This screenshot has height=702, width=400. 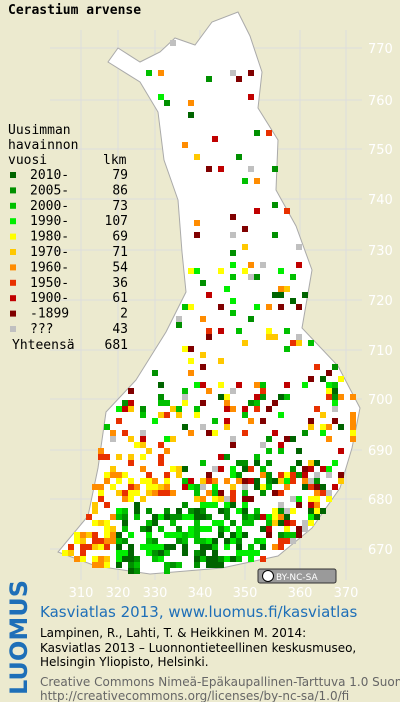 I want to click on legend-swatch, so click(x=13, y=190).